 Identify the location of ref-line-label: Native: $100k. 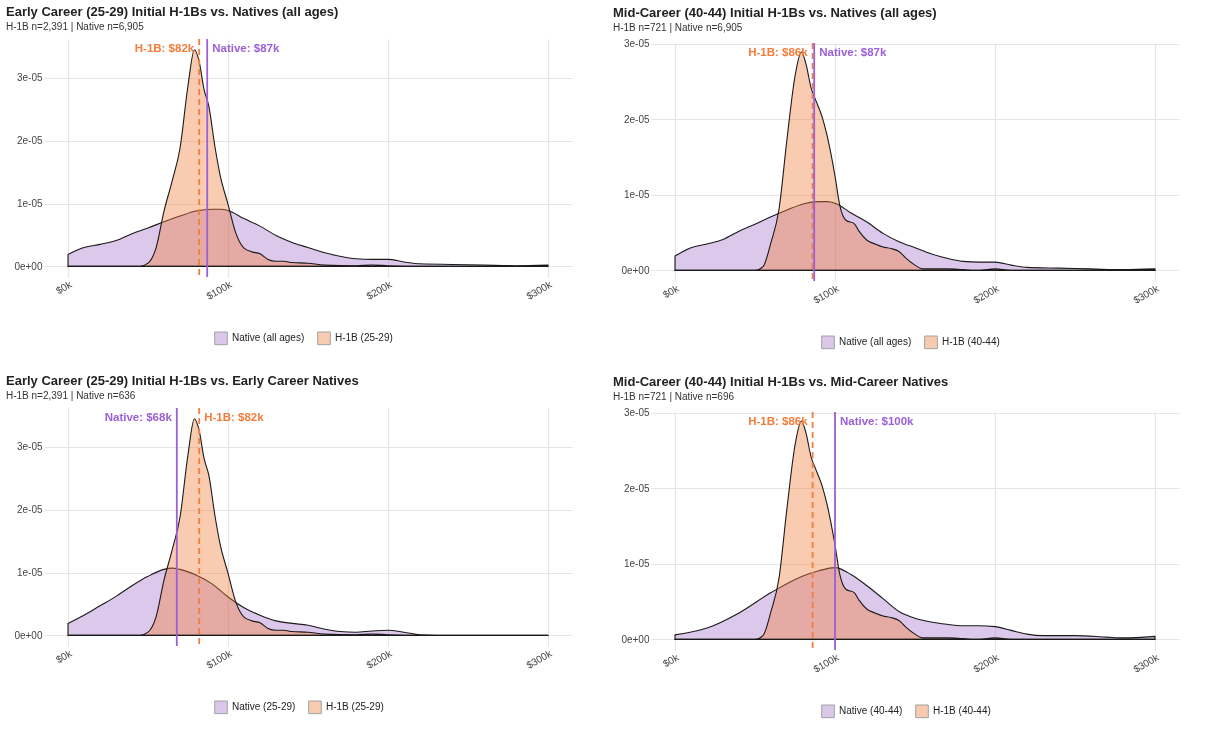
(877, 421).